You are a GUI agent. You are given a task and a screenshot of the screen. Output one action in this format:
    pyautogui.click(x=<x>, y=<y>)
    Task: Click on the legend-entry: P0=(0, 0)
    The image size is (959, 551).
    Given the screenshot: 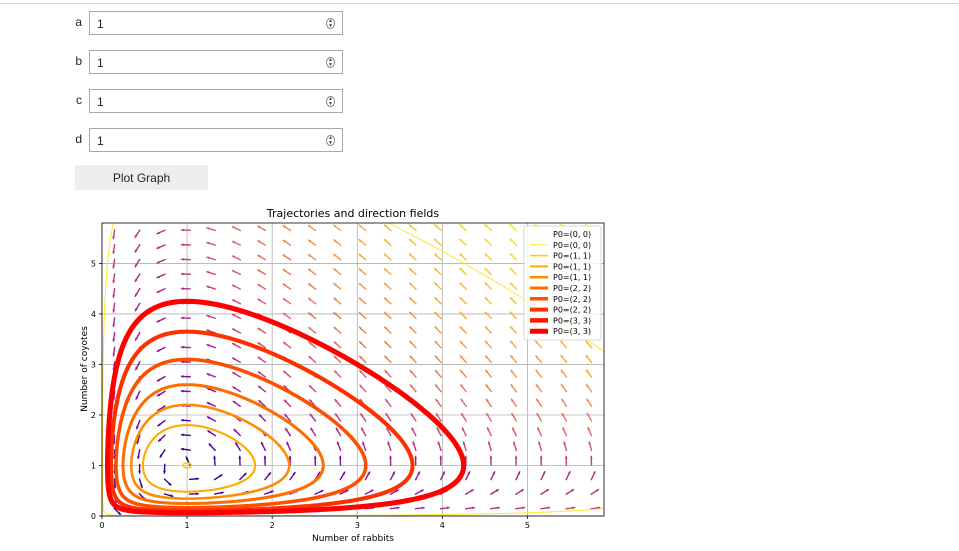 What is the action you would take?
    pyautogui.click(x=572, y=234)
    